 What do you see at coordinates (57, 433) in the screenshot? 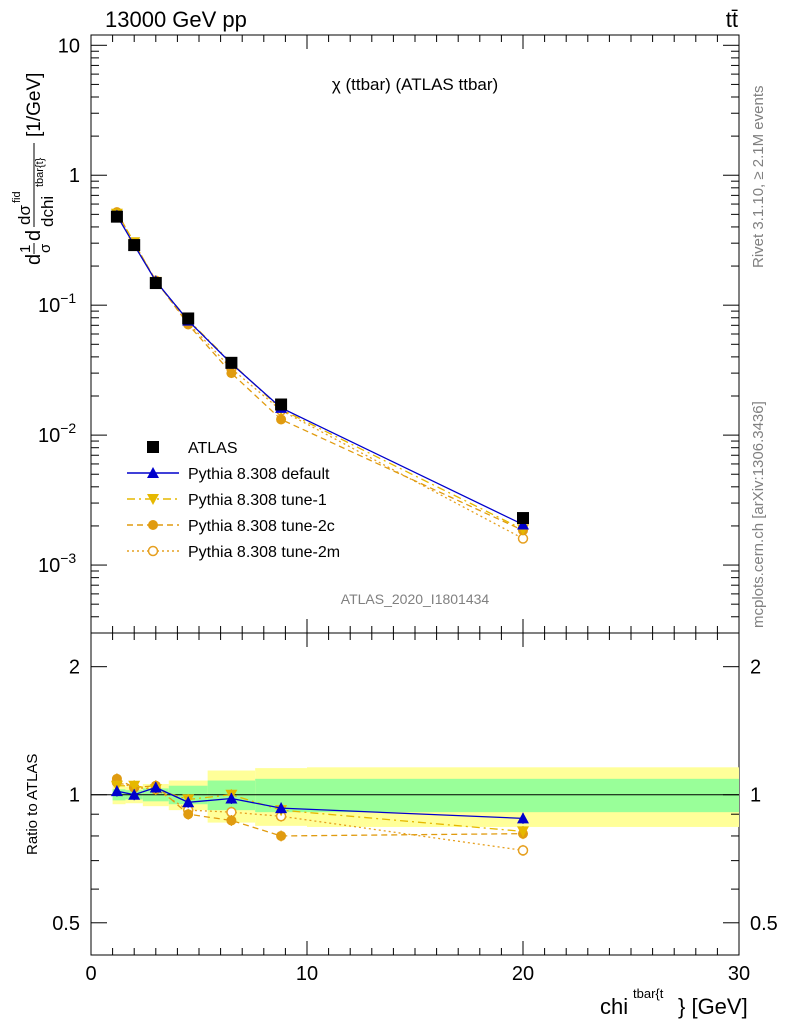
I see `y-tick-label: 10⁻²` at bounding box center [57, 433].